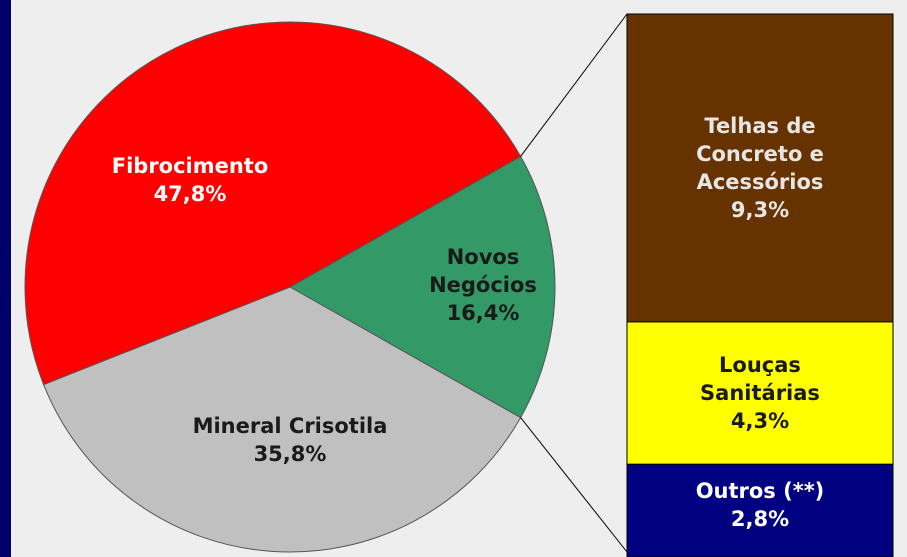 The height and width of the screenshot is (557, 907). I want to click on pie-label: Novos Negócios 16,4%, so click(483, 285).